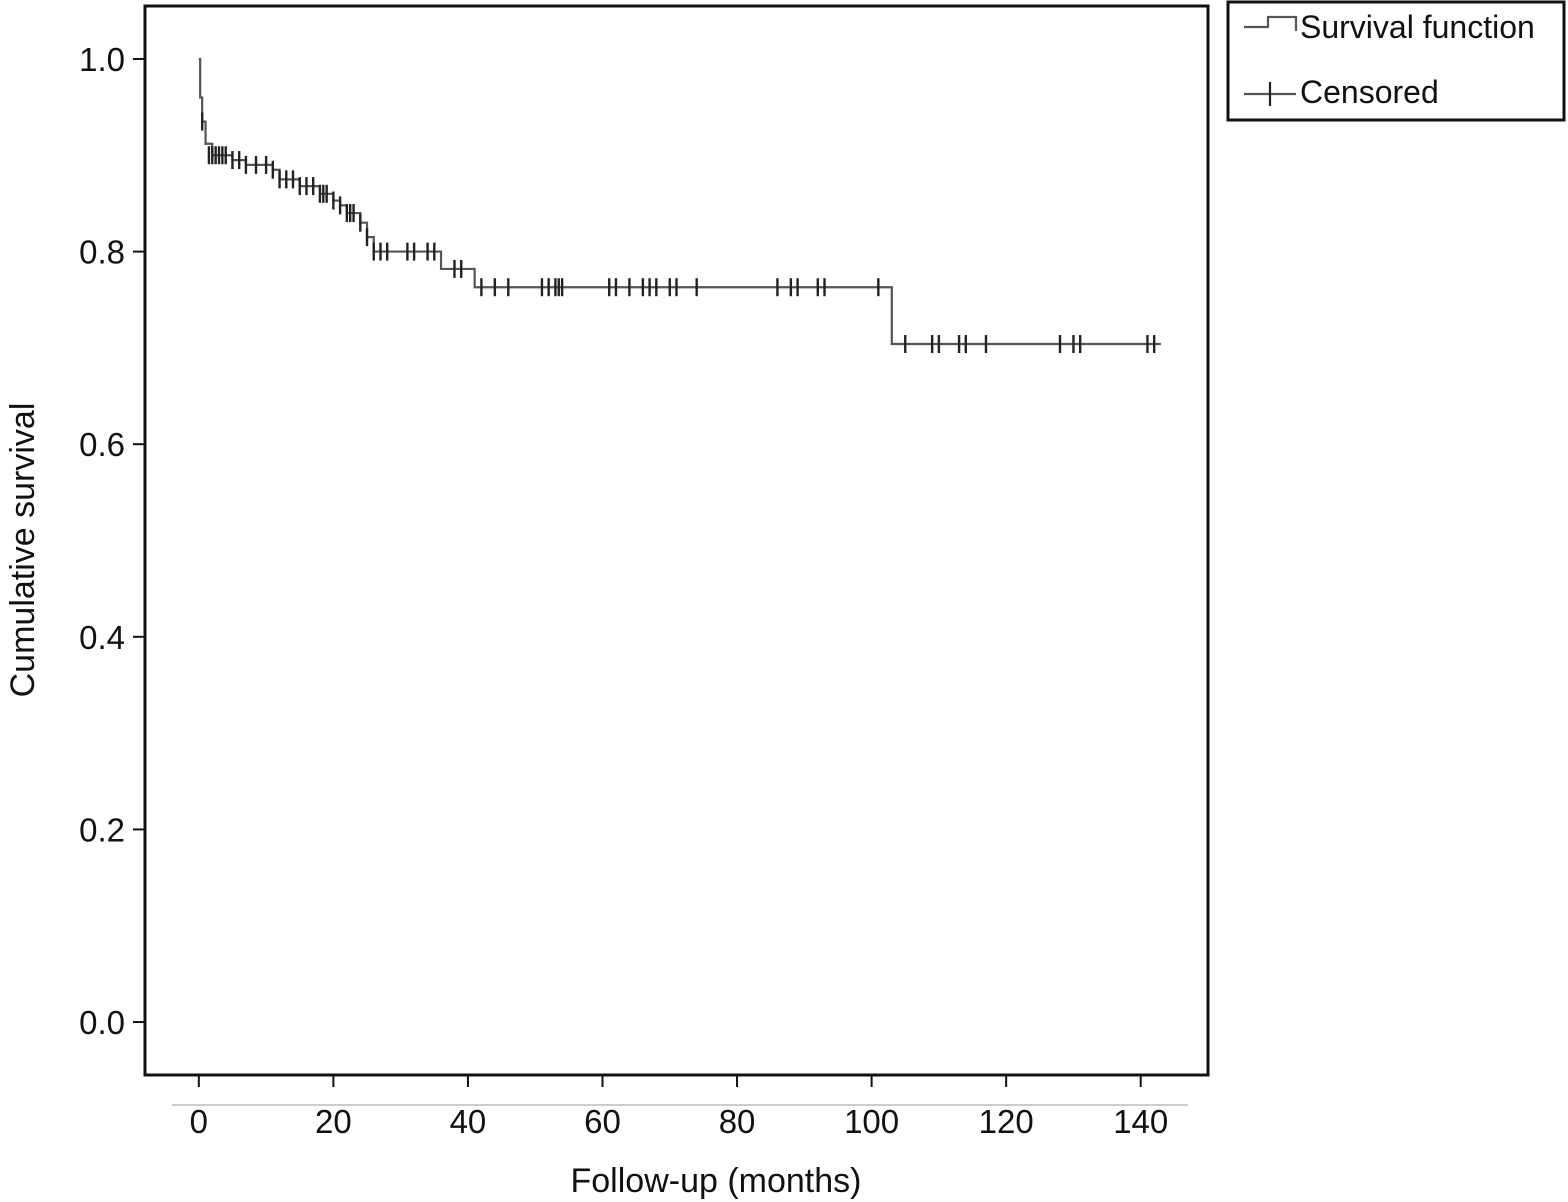 Image resolution: width=1568 pixels, height=1202 pixels. I want to click on y-tick-label: 0.0, so click(102, 1022).